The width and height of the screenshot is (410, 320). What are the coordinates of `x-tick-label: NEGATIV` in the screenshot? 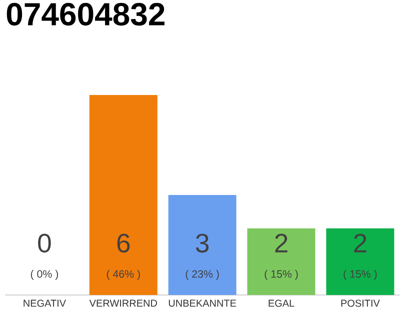 It's located at (45, 303).